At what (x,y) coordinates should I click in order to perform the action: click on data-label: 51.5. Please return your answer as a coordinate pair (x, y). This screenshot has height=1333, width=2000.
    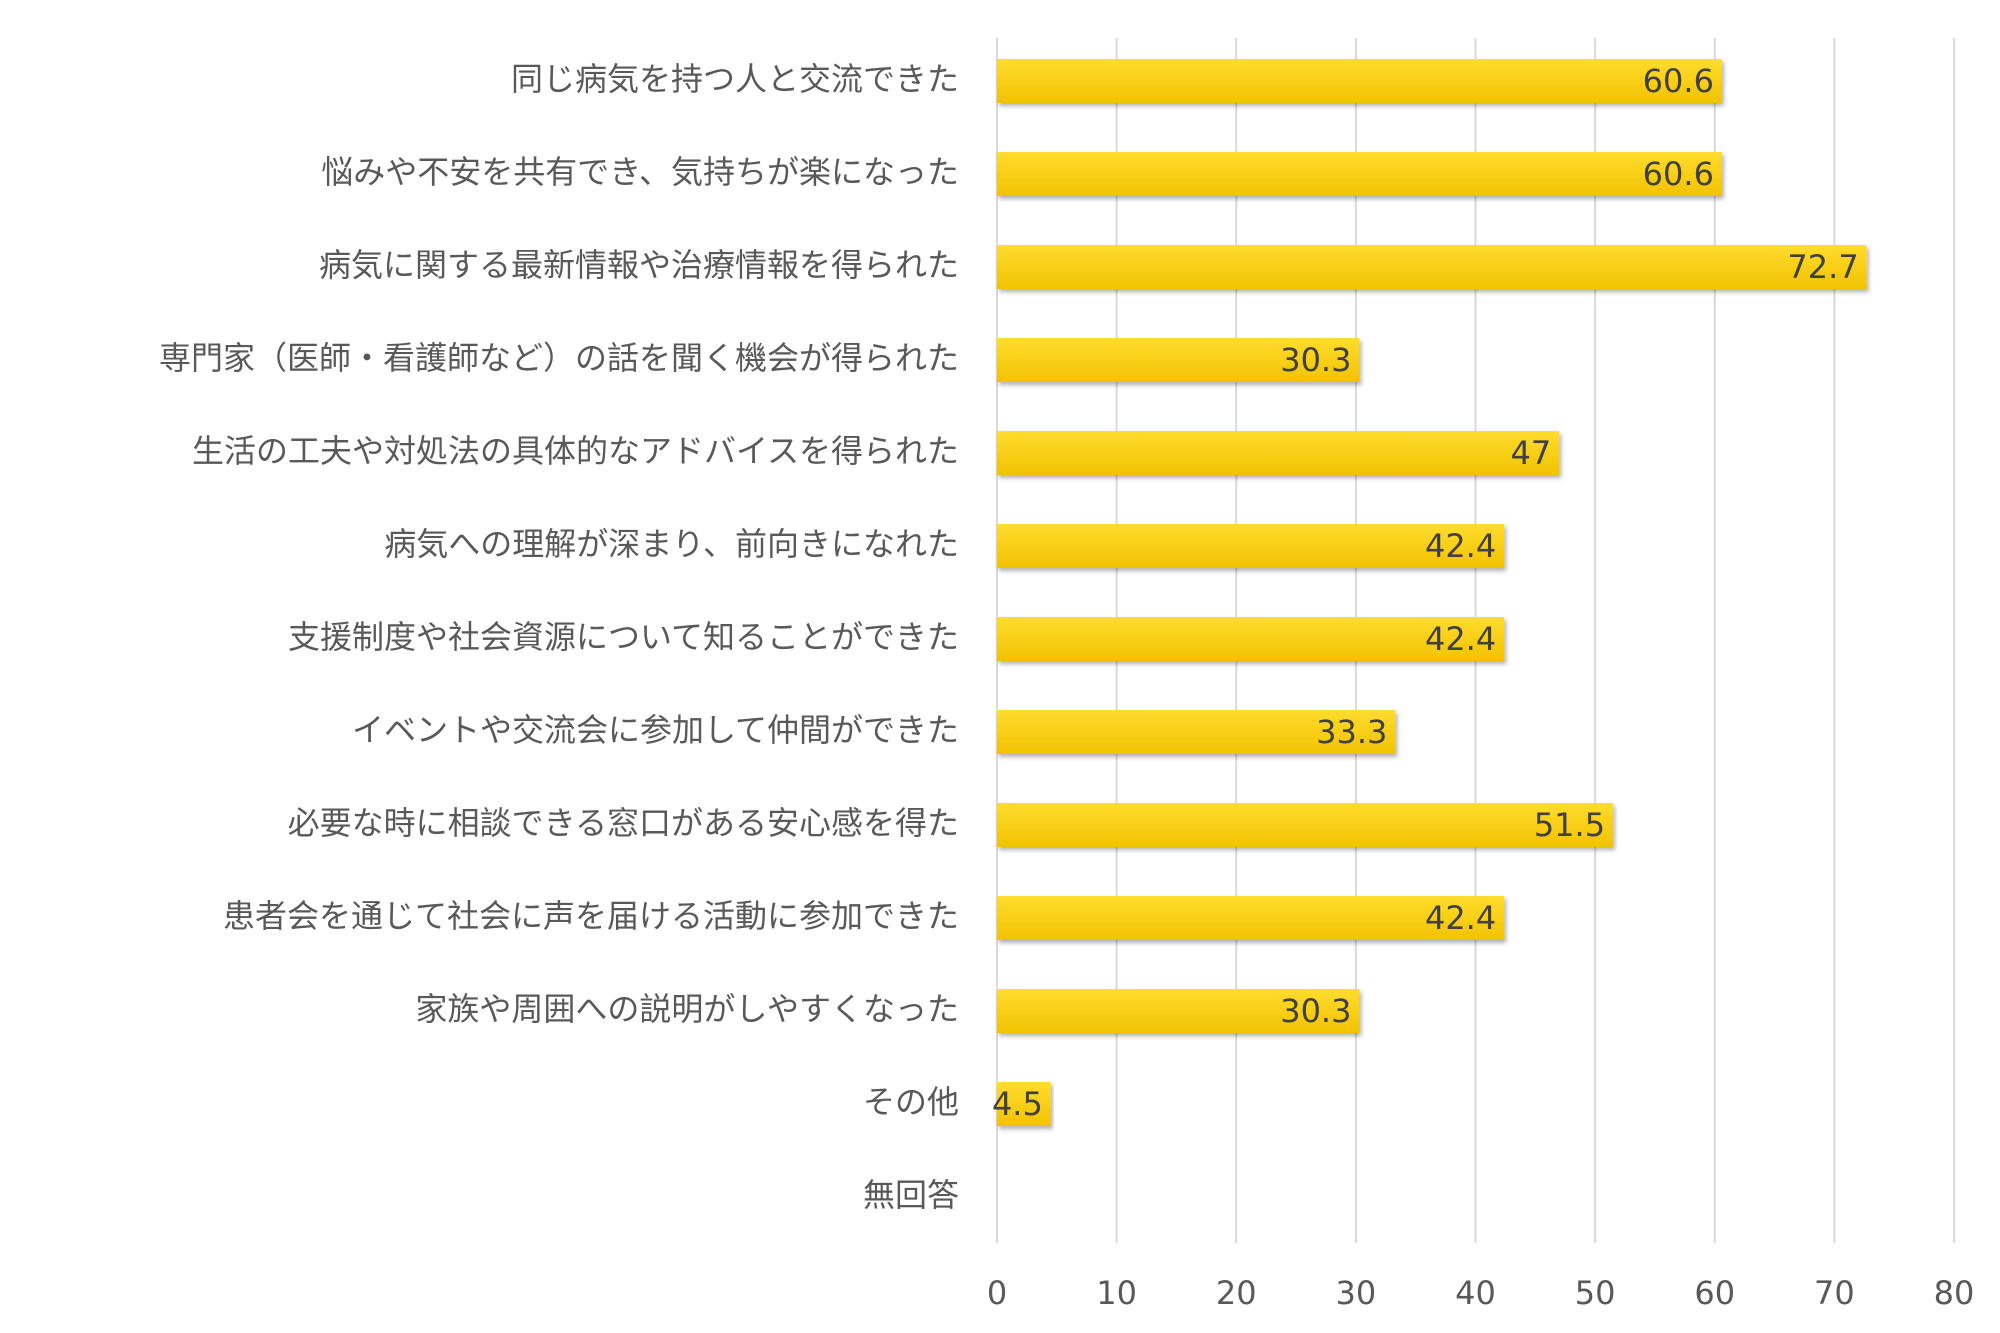
    Looking at the image, I should click on (1569, 825).